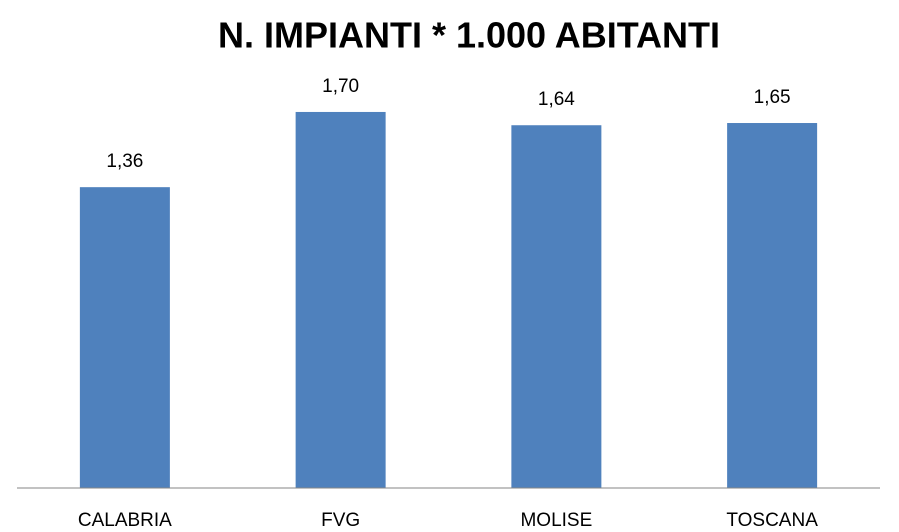 Image resolution: width=899 pixels, height=532 pixels. I want to click on x-tick-label: FVG, so click(340, 520).